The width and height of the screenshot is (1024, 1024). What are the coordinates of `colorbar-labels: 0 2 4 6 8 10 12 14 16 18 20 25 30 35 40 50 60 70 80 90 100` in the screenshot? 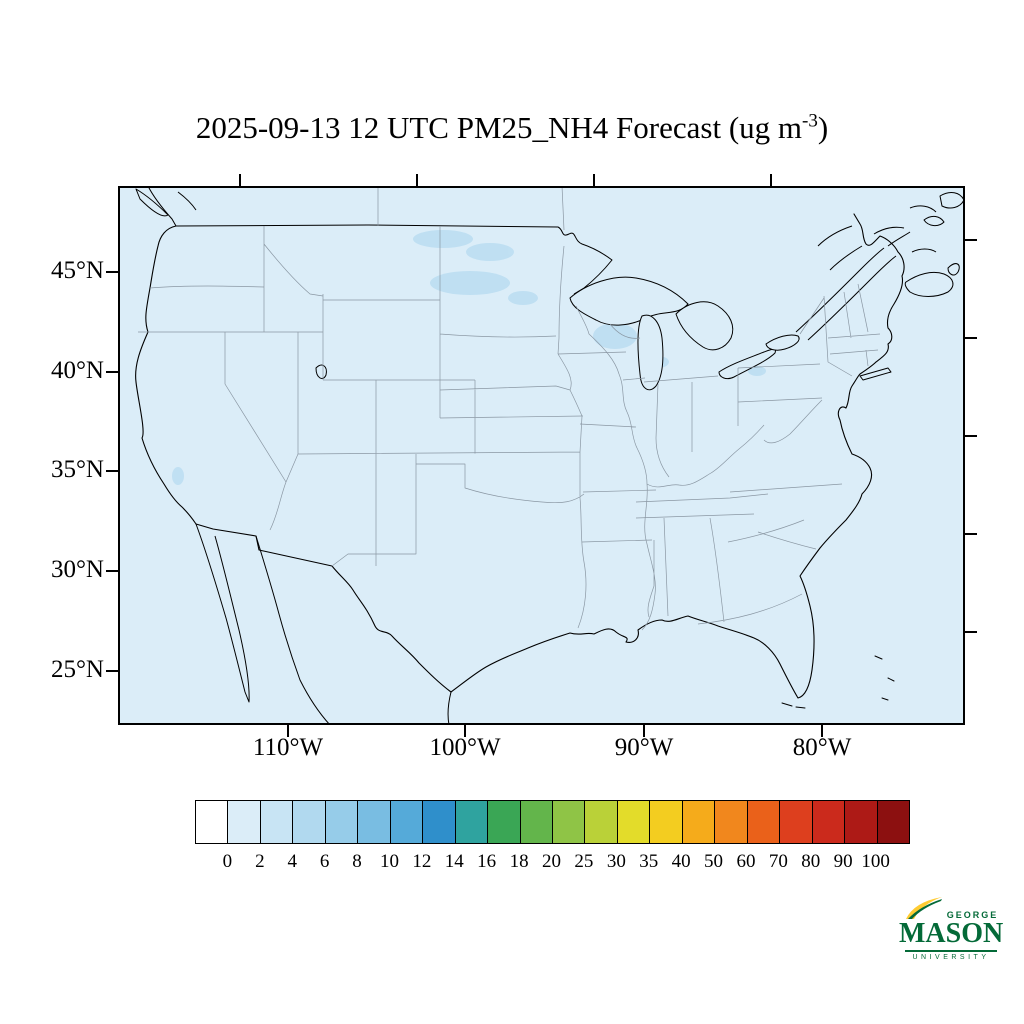 It's located at (552, 864).